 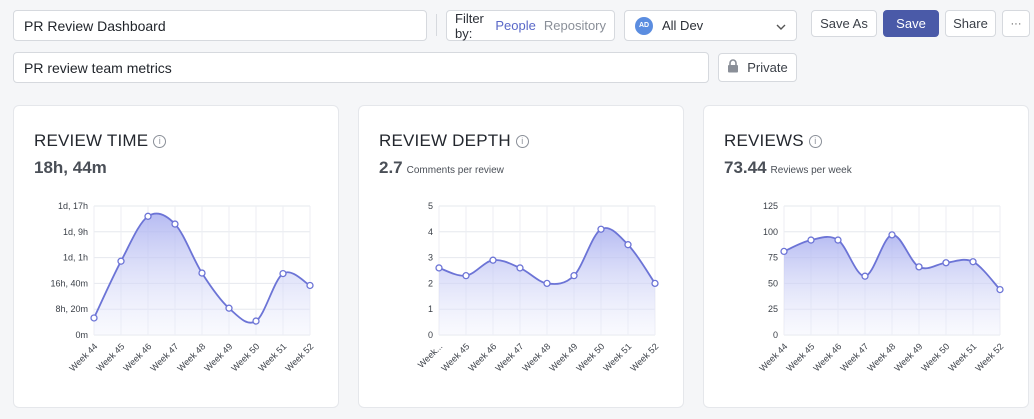 I want to click on filter-by-control: Filter by: People Repository, so click(x=530, y=25).